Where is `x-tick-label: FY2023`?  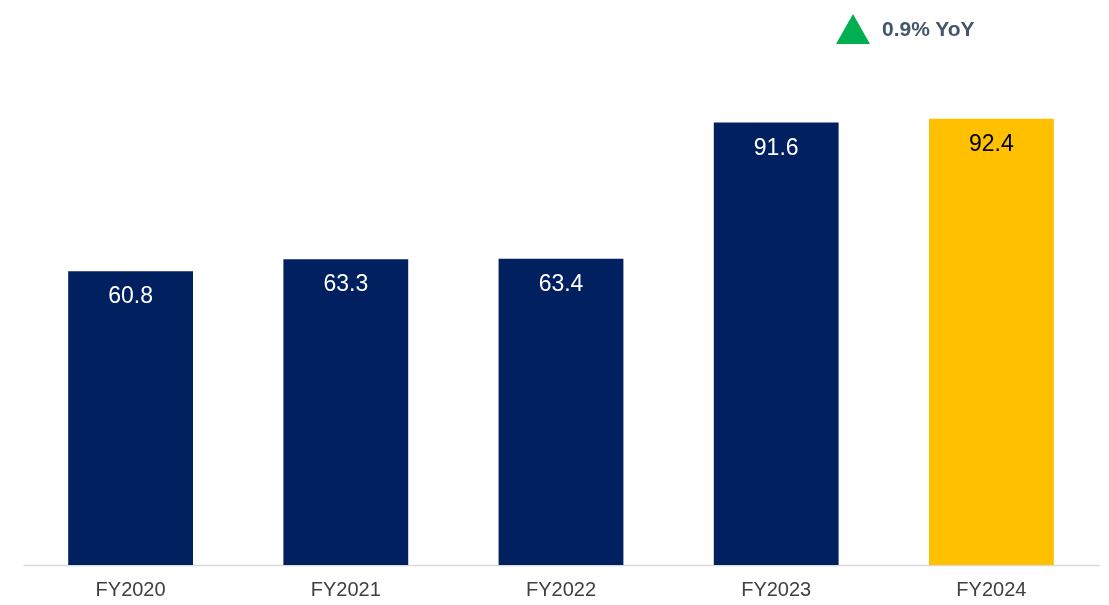
x-tick-label: FY2023 is located at coordinates (776, 588).